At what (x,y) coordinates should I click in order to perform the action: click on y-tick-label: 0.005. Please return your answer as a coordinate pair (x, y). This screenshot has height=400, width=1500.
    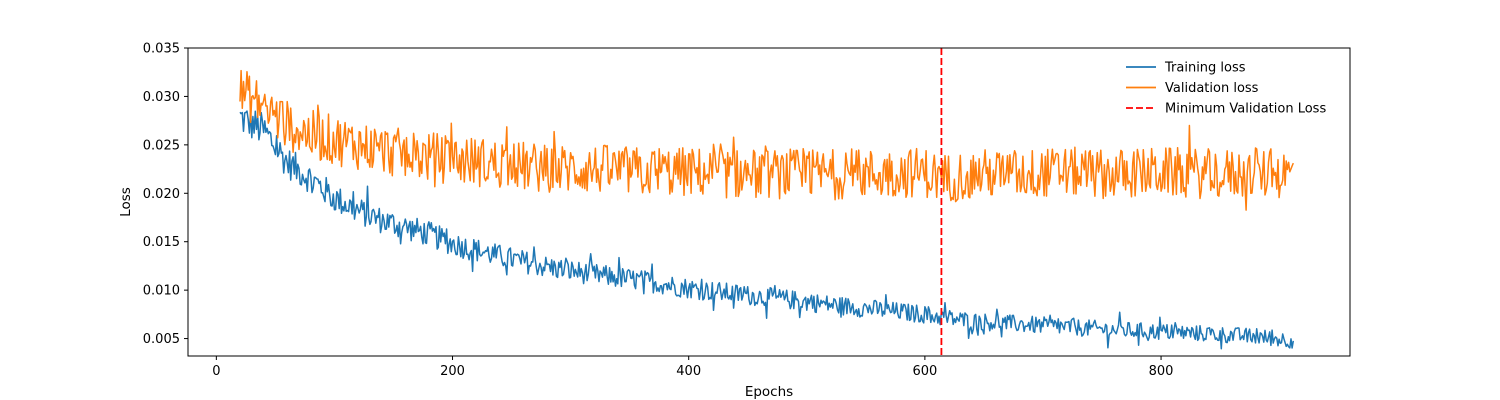
    Looking at the image, I should click on (161, 339).